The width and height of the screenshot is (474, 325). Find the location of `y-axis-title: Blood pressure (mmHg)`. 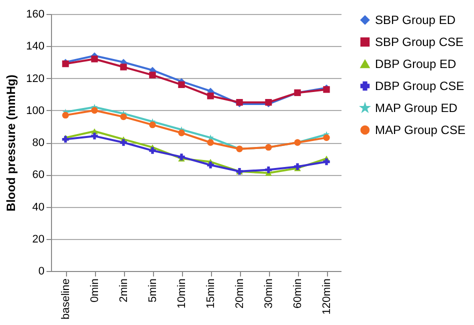

y-axis-title: Blood pressure (mmHg) is located at coordinates (11, 143).